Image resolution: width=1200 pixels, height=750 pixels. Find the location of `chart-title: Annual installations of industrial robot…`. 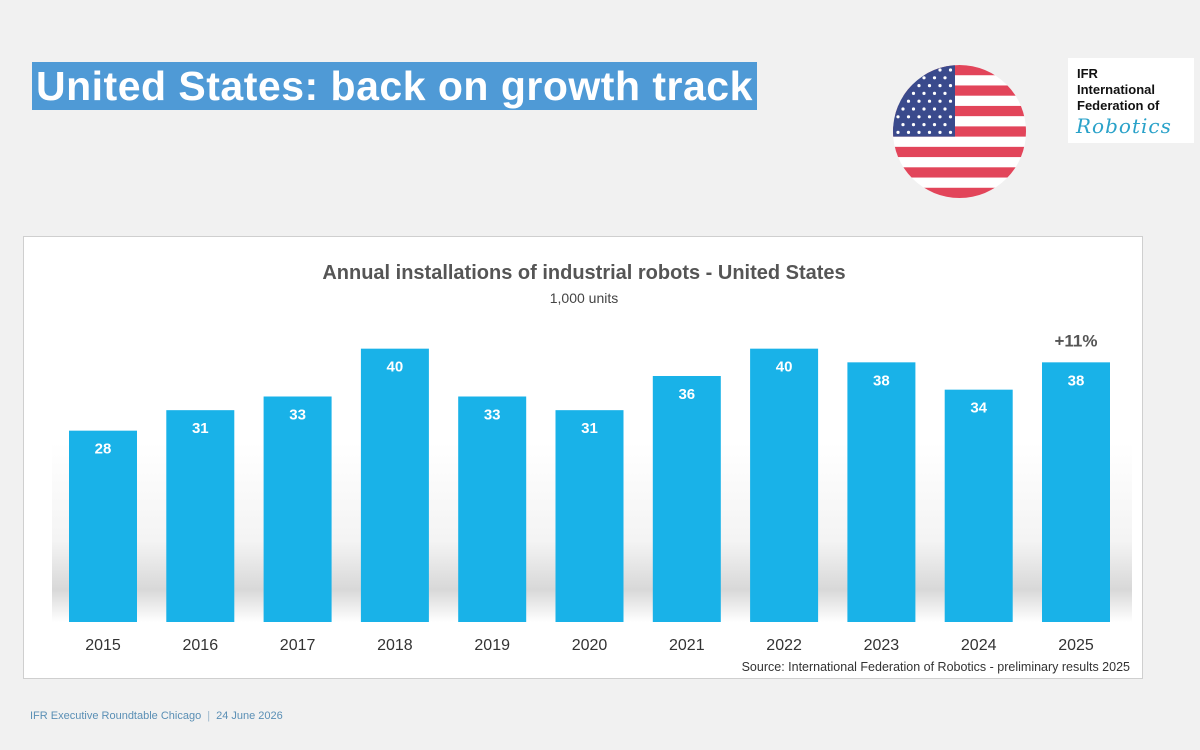

chart-title: Annual installations of industrial robot… is located at coordinates (583, 273).